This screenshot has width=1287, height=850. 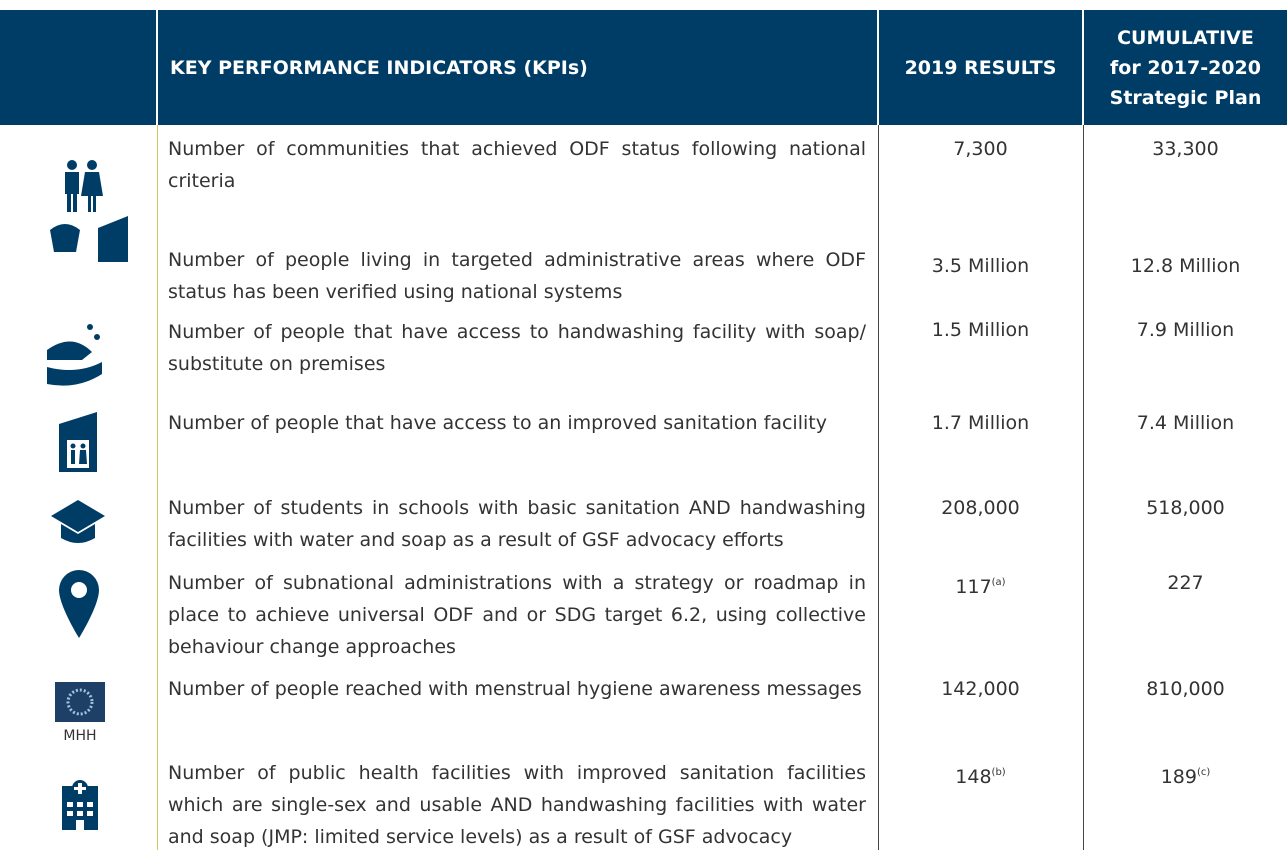 What do you see at coordinates (998, 582) in the screenshot?
I see `footnote-ref: (a)` at bounding box center [998, 582].